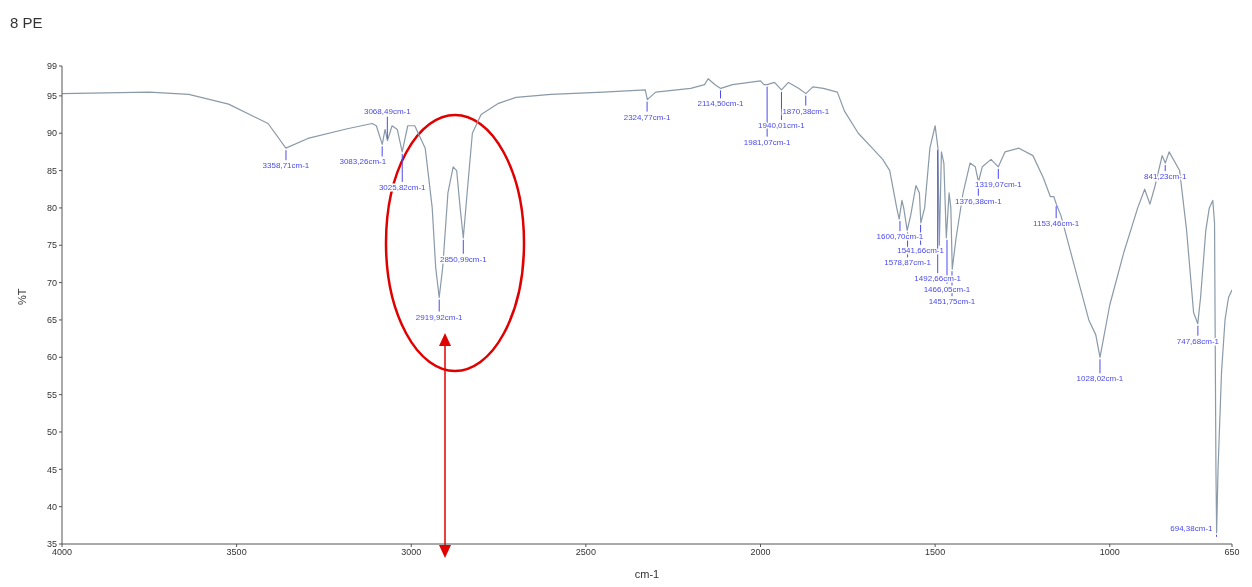 Image resolution: width=1252 pixels, height=587 pixels. What do you see at coordinates (51, 320) in the screenshot?
I see `y-tick-label: 65` at bounding box center [51, 320].